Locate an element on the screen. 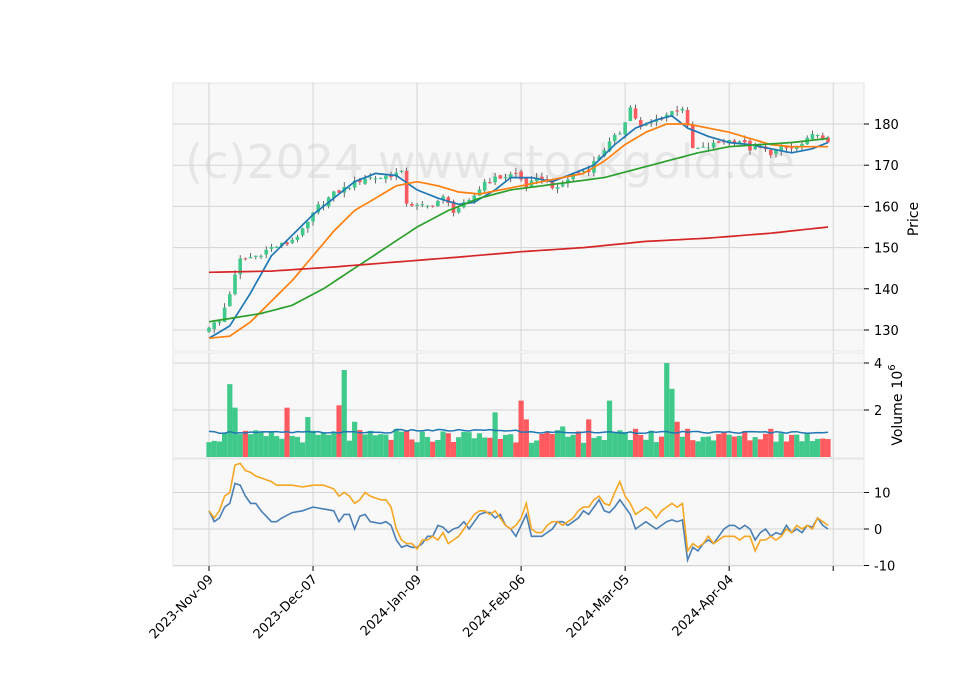 This screenshot has height=694, width=960. volume-axis-label: Volume 106 is located at coordinates (896, 404).